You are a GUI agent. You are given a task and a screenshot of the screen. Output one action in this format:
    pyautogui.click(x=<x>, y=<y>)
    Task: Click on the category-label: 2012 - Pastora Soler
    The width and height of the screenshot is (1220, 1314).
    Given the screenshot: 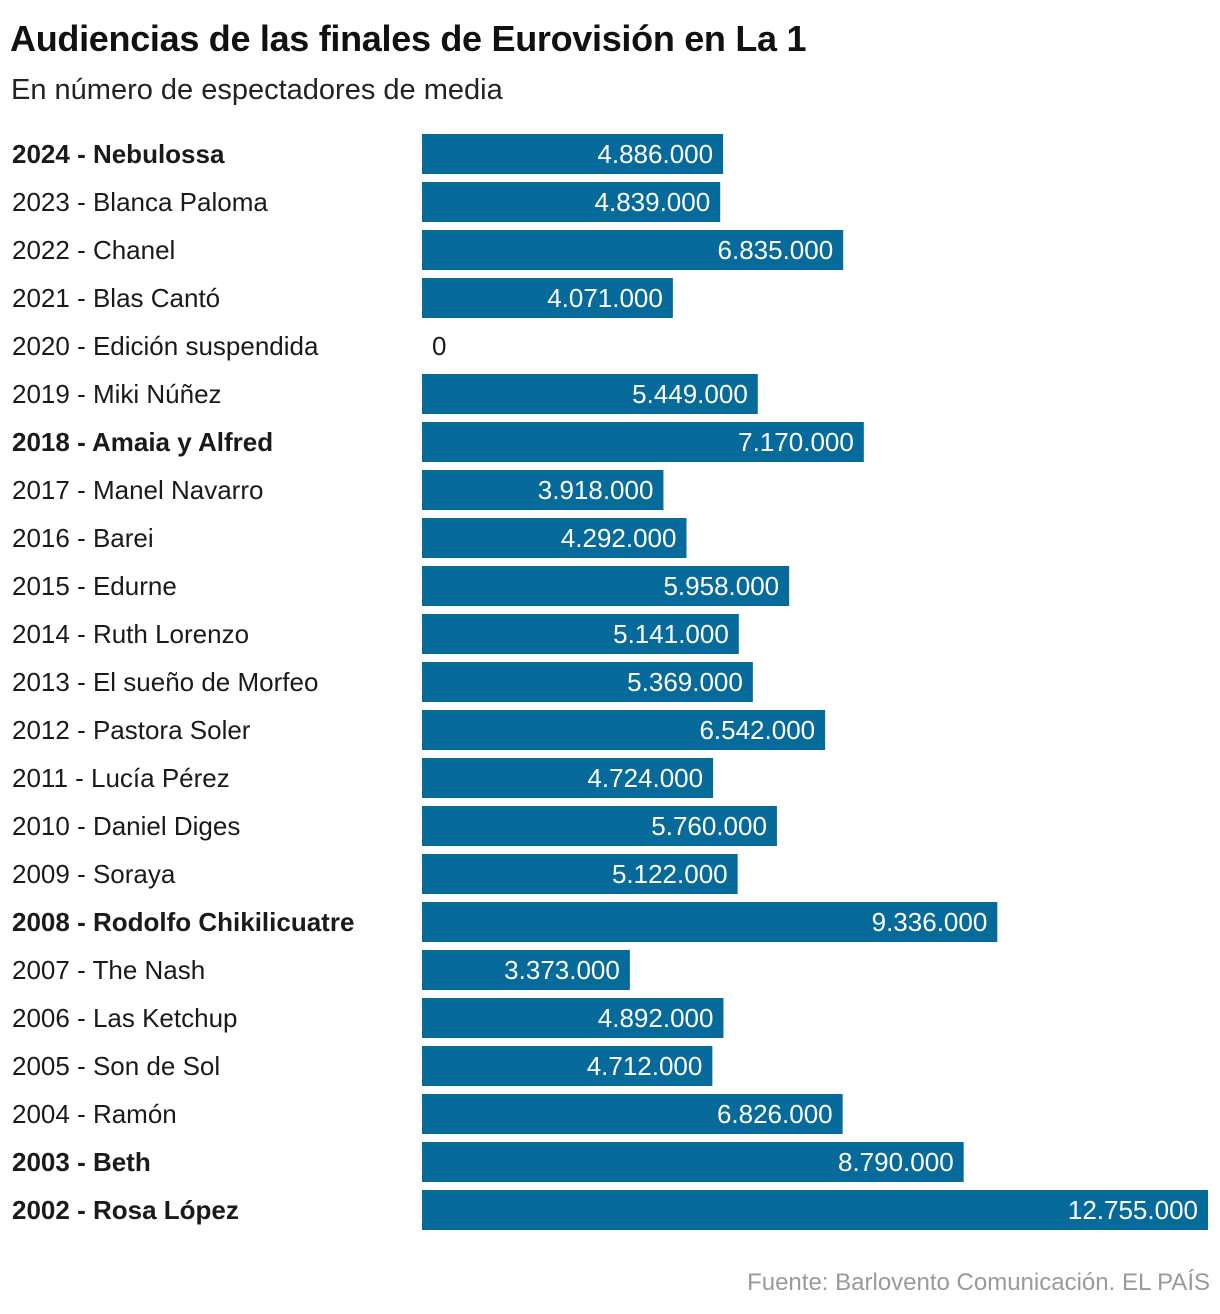 What is the action you would take?
    pyautogui.click(x=131, y=730)
    